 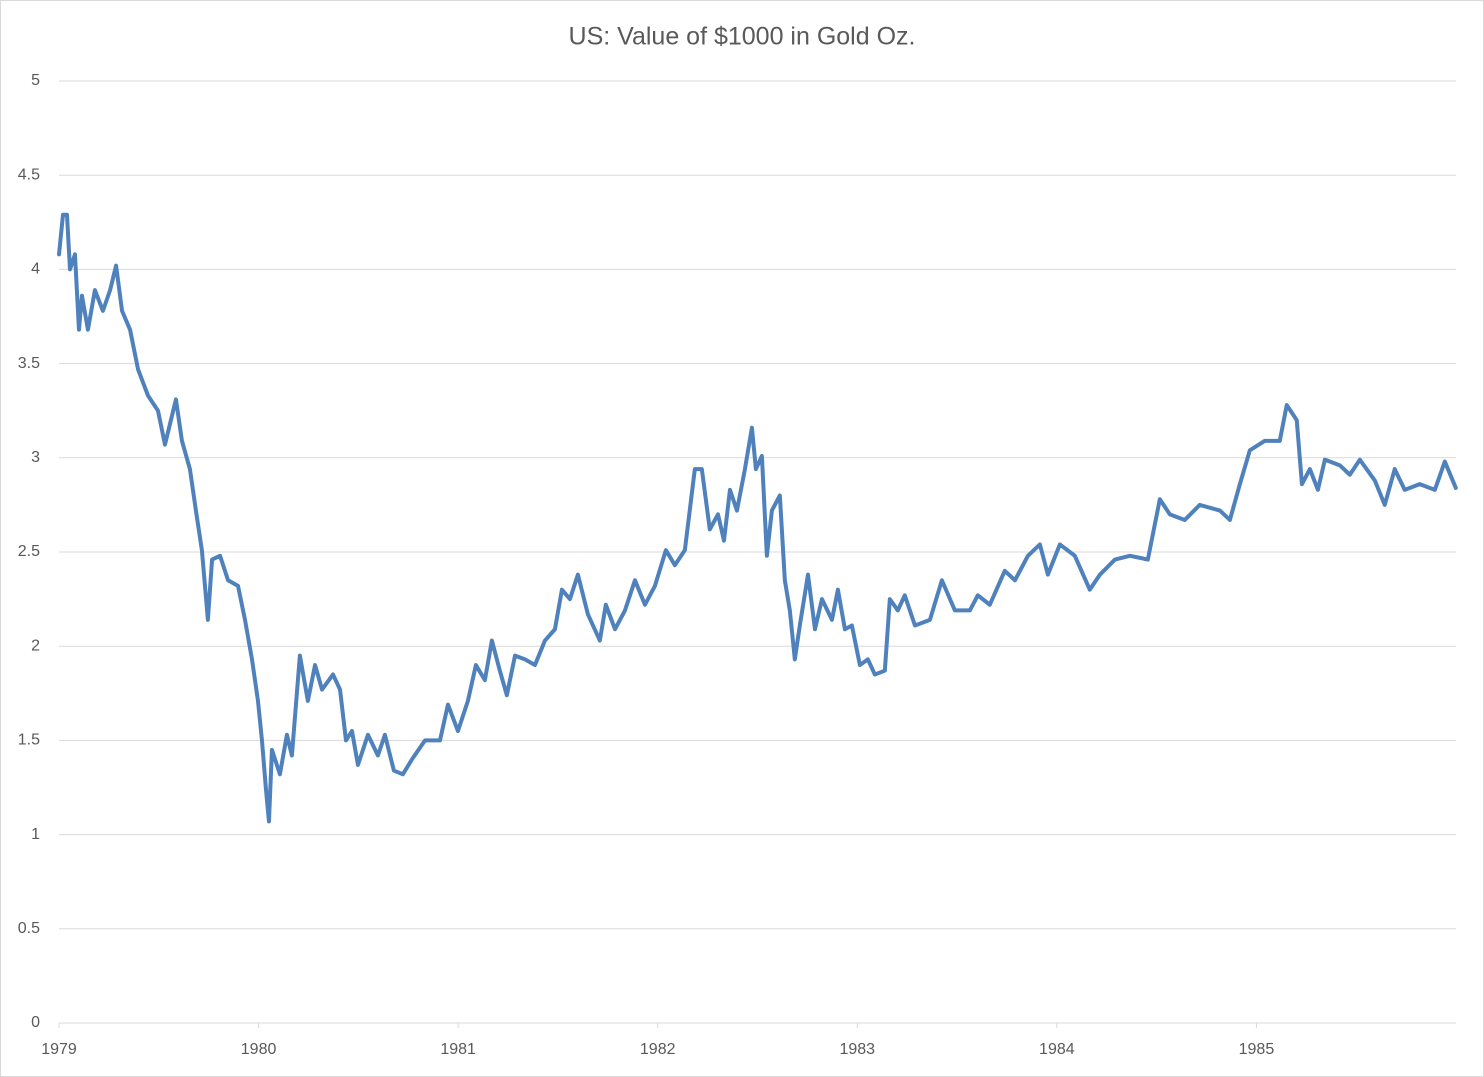 I want to click on y-tick-label: 4, so click(x=35, y=269).